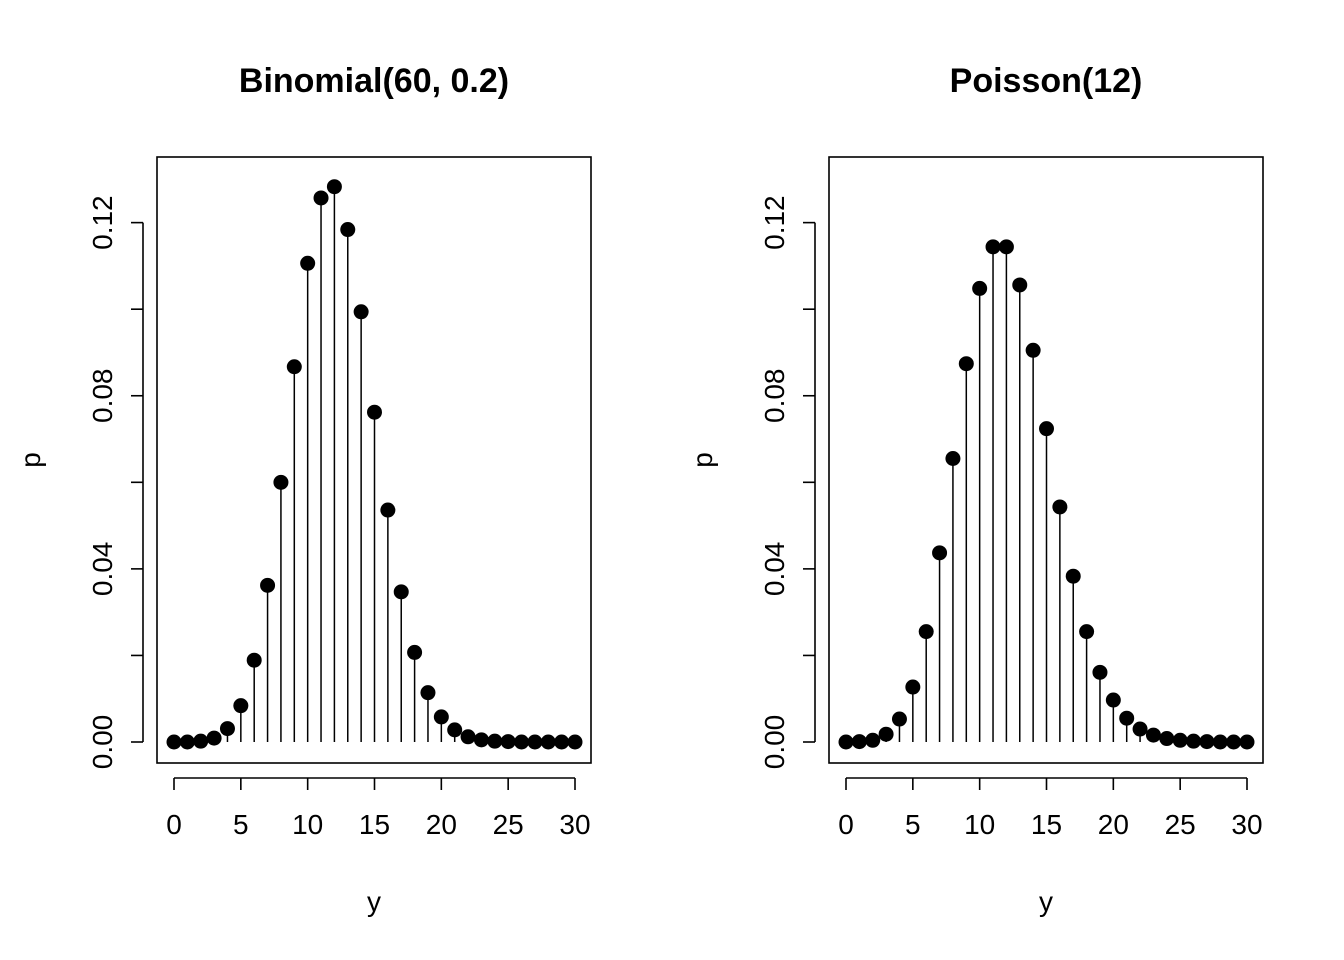 This screenshot has height=960, width=1344. Describe the element at coordinates (1046, 81) in the screenshot. I see `poisson-title: Poisson(12)` at that location.